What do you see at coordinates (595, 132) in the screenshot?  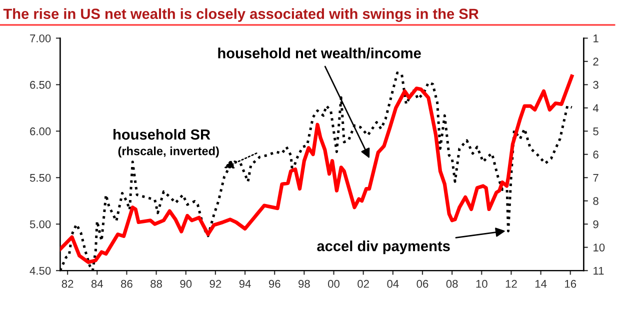 I see `y2-tick-label: 5` at bounding box center [595, 132].